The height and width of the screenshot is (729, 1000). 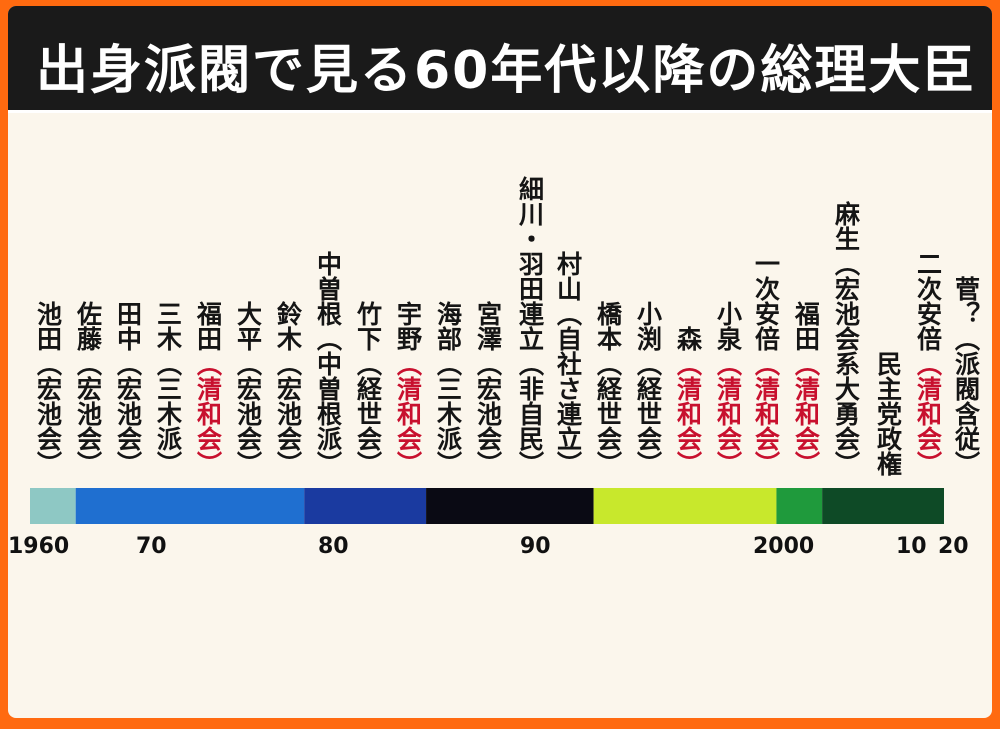 I want to click on x-tick-label: 70, so click(x=151, y=546).